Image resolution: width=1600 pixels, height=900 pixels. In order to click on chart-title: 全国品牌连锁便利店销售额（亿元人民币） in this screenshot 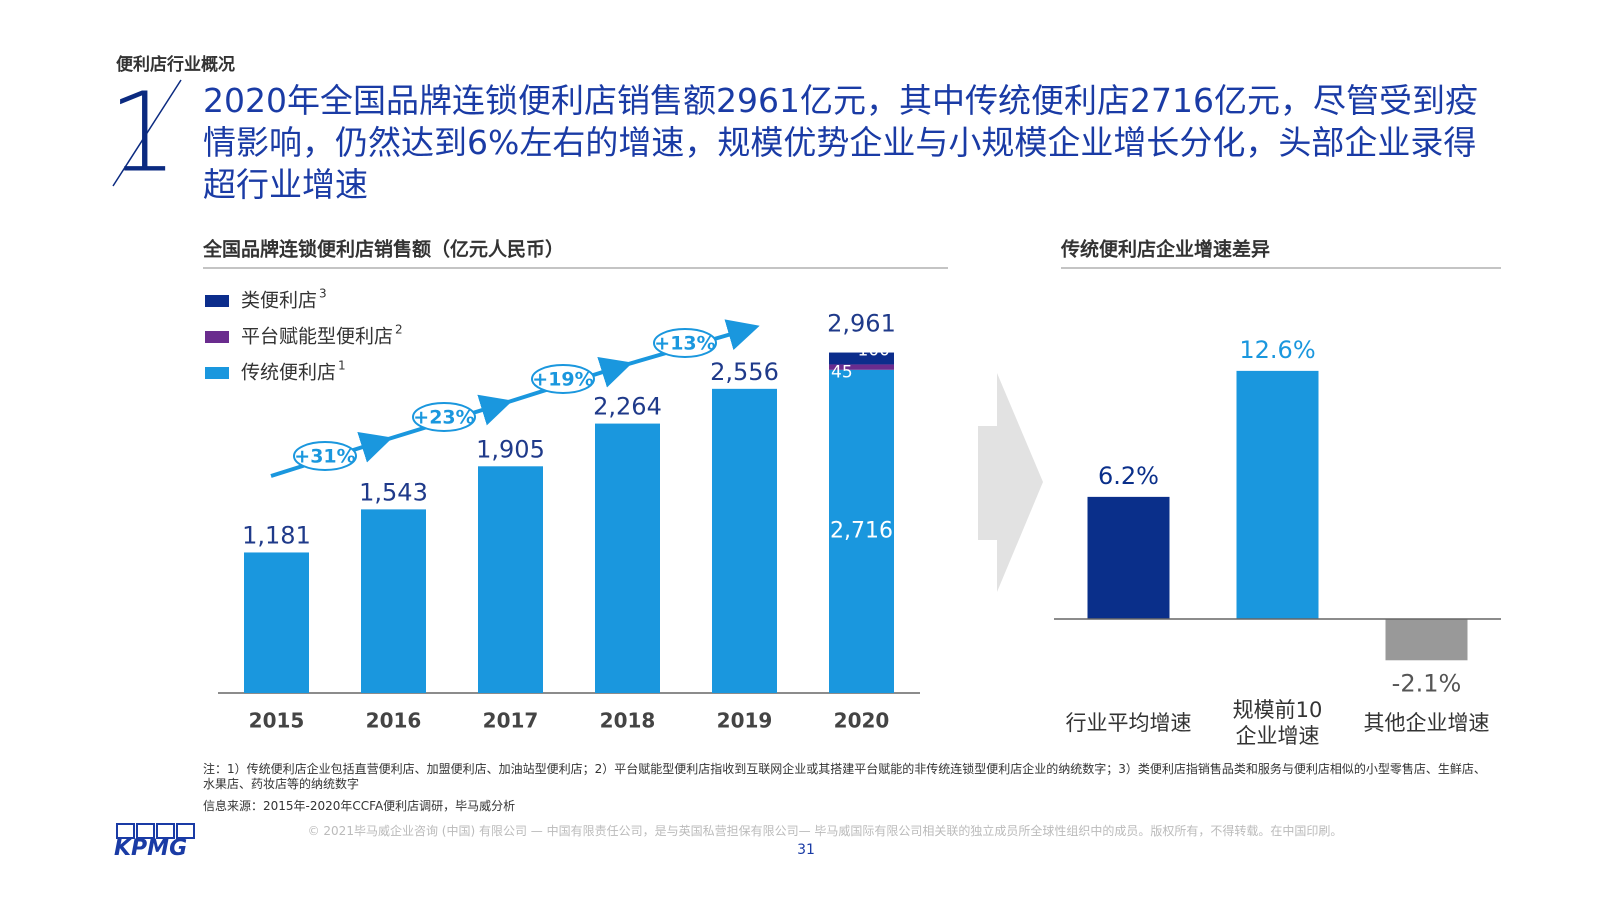, I will do `click(383, 249)`.